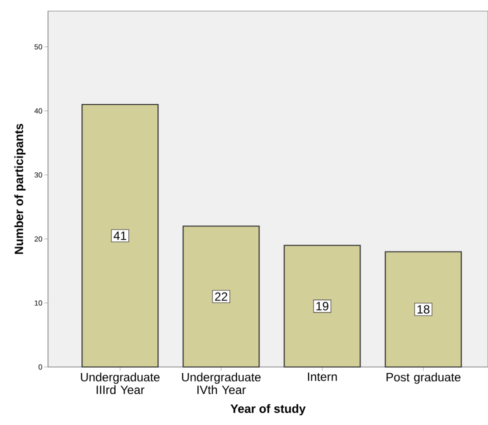  Describe the element at coordinates (221, 383) in the screenshot. I see `x-tick-label: Undergraduate IVth Year` at that location.